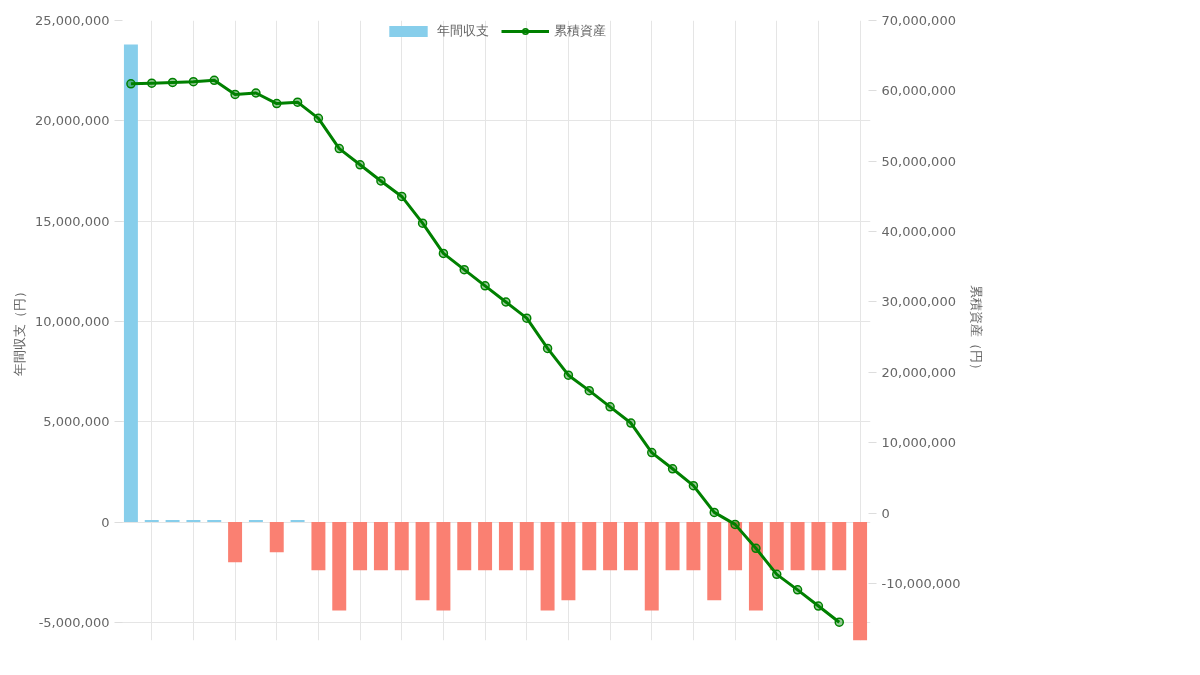 The width and height of the screenshot is (1200, 675). Describe the element at coordinates (463, 31) in the screenshot. I see `legend-label: 年間収支` at that location.